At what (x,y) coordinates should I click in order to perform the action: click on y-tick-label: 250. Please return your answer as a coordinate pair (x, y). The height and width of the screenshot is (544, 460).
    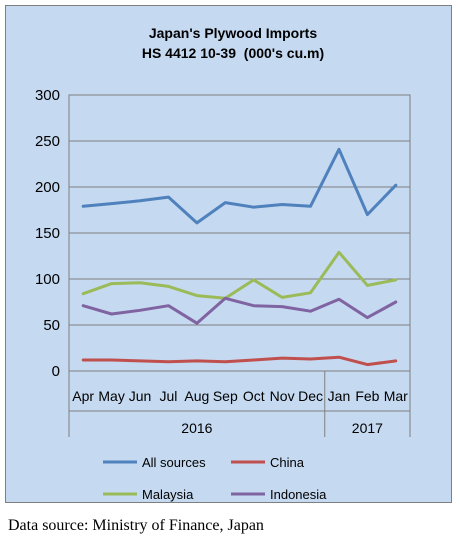
    Looking at the image, I should click on (47, 141).